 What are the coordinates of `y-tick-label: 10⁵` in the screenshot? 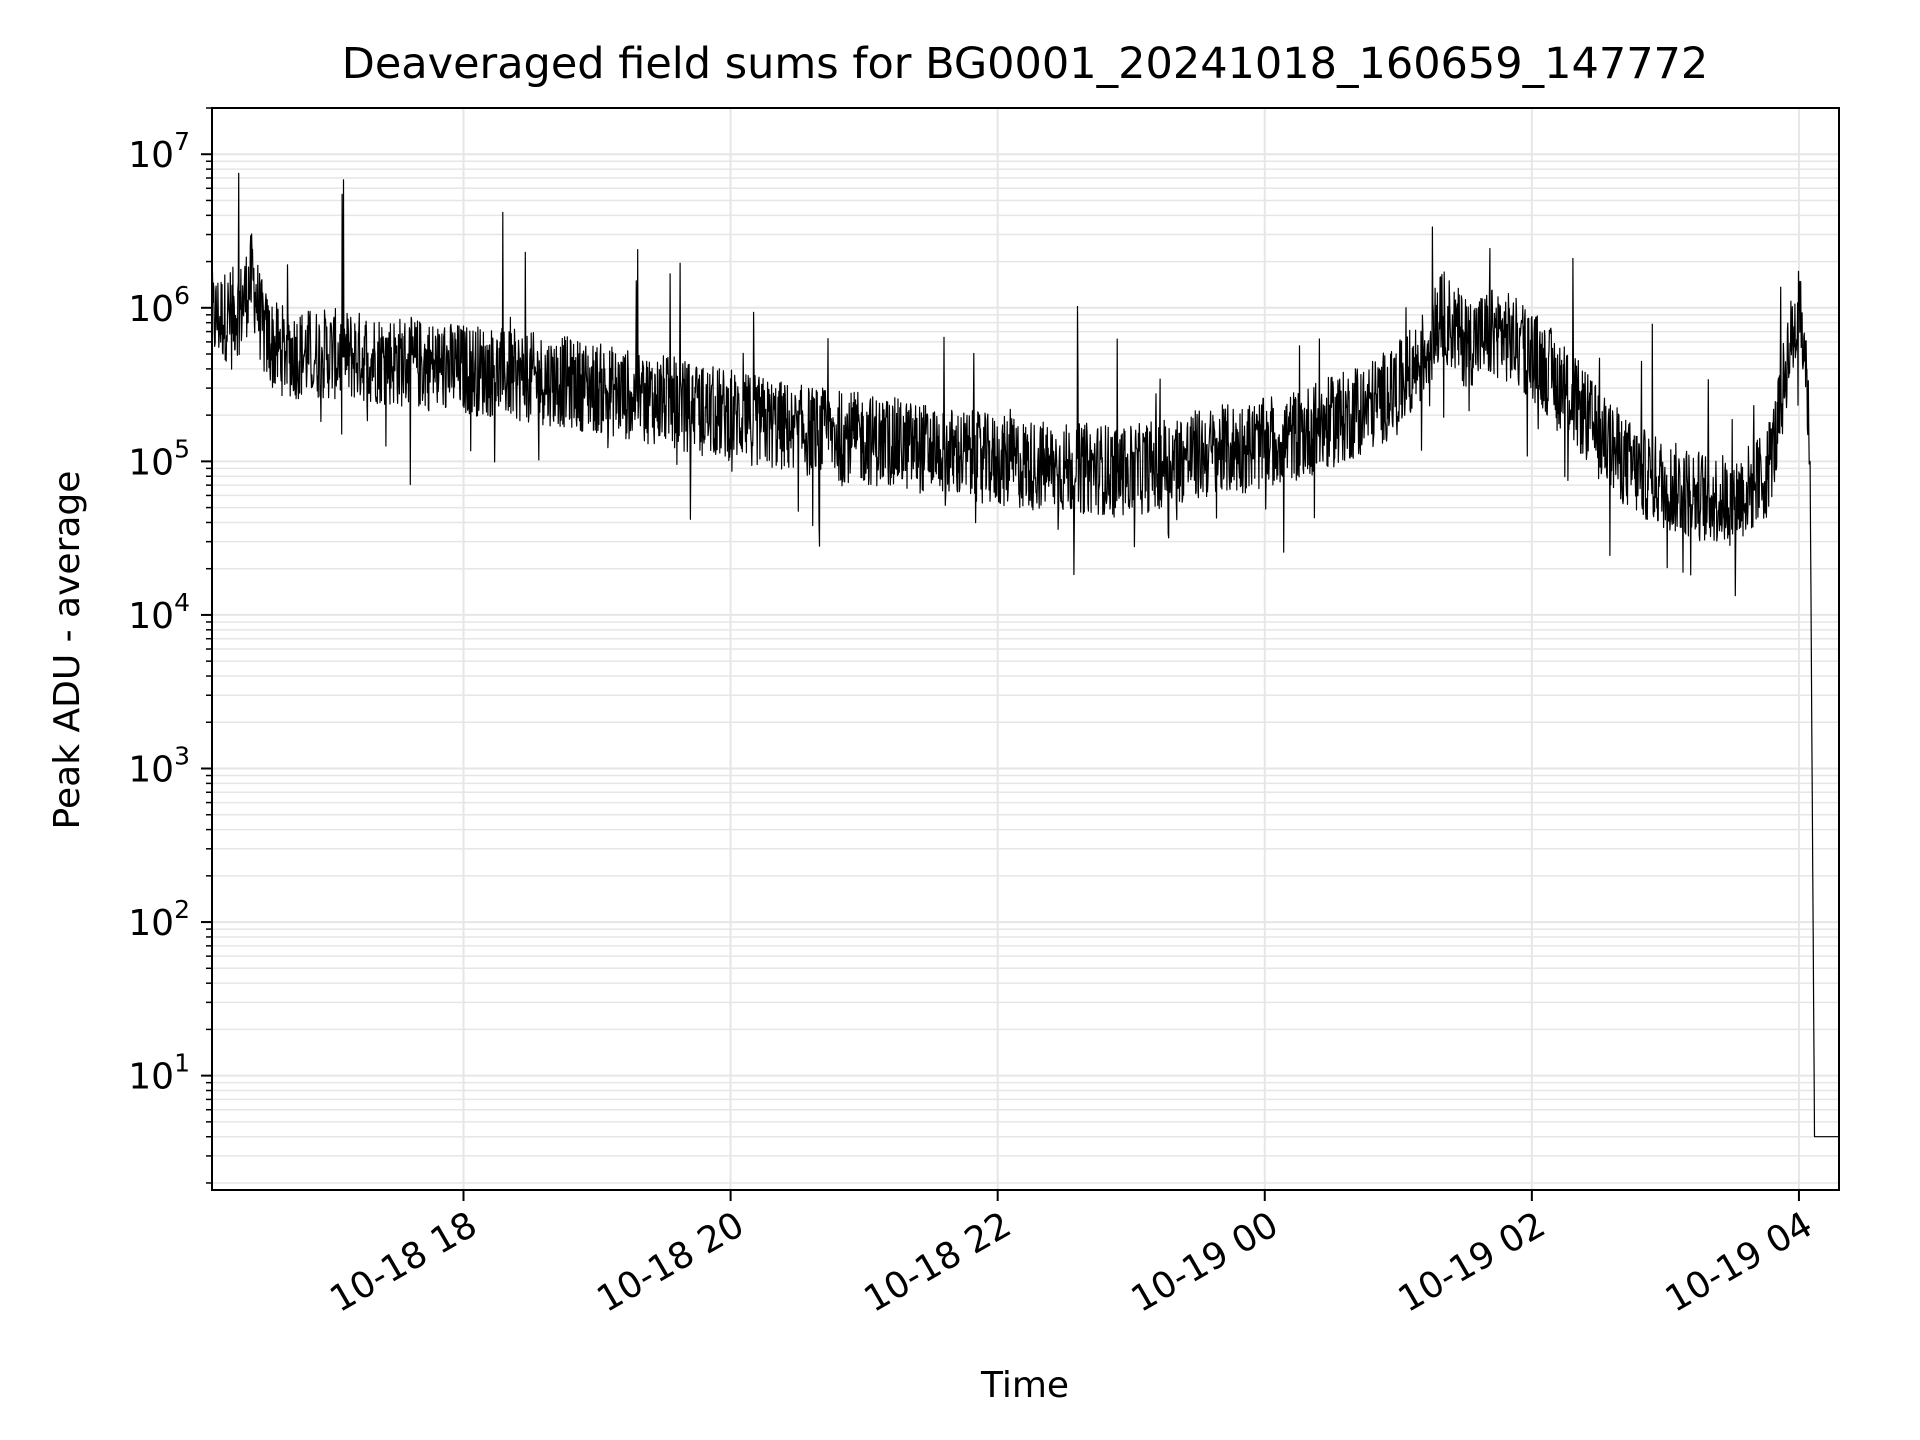 It's located at (159, 458).